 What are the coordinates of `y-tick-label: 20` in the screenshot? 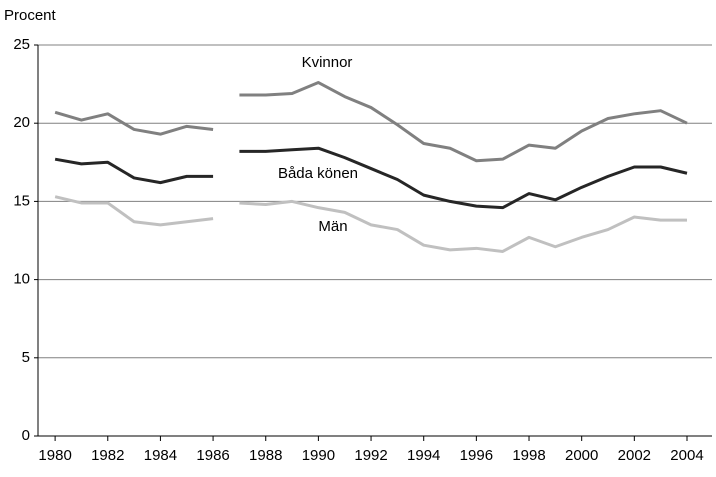 It's located at (21, 122).